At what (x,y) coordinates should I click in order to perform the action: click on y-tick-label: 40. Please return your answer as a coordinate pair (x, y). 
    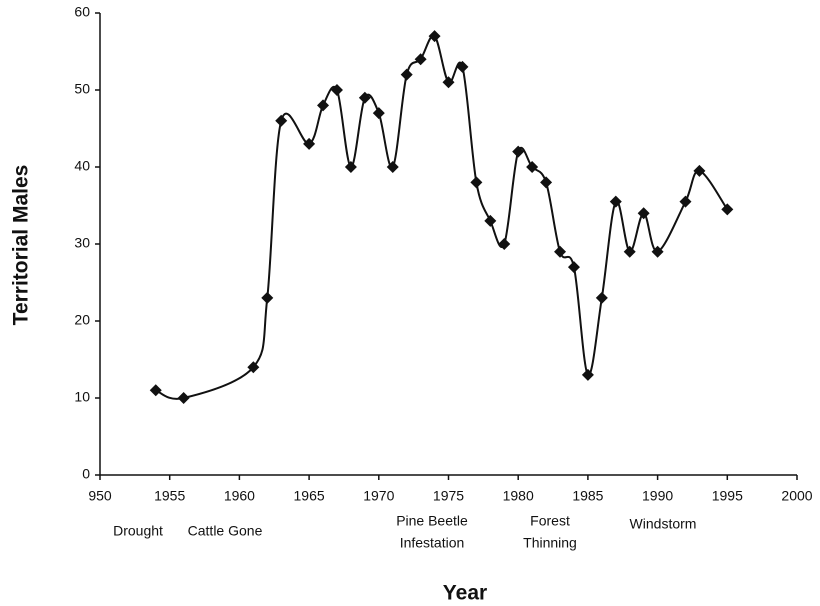
    Looking at the image, I should click on (82, 166).